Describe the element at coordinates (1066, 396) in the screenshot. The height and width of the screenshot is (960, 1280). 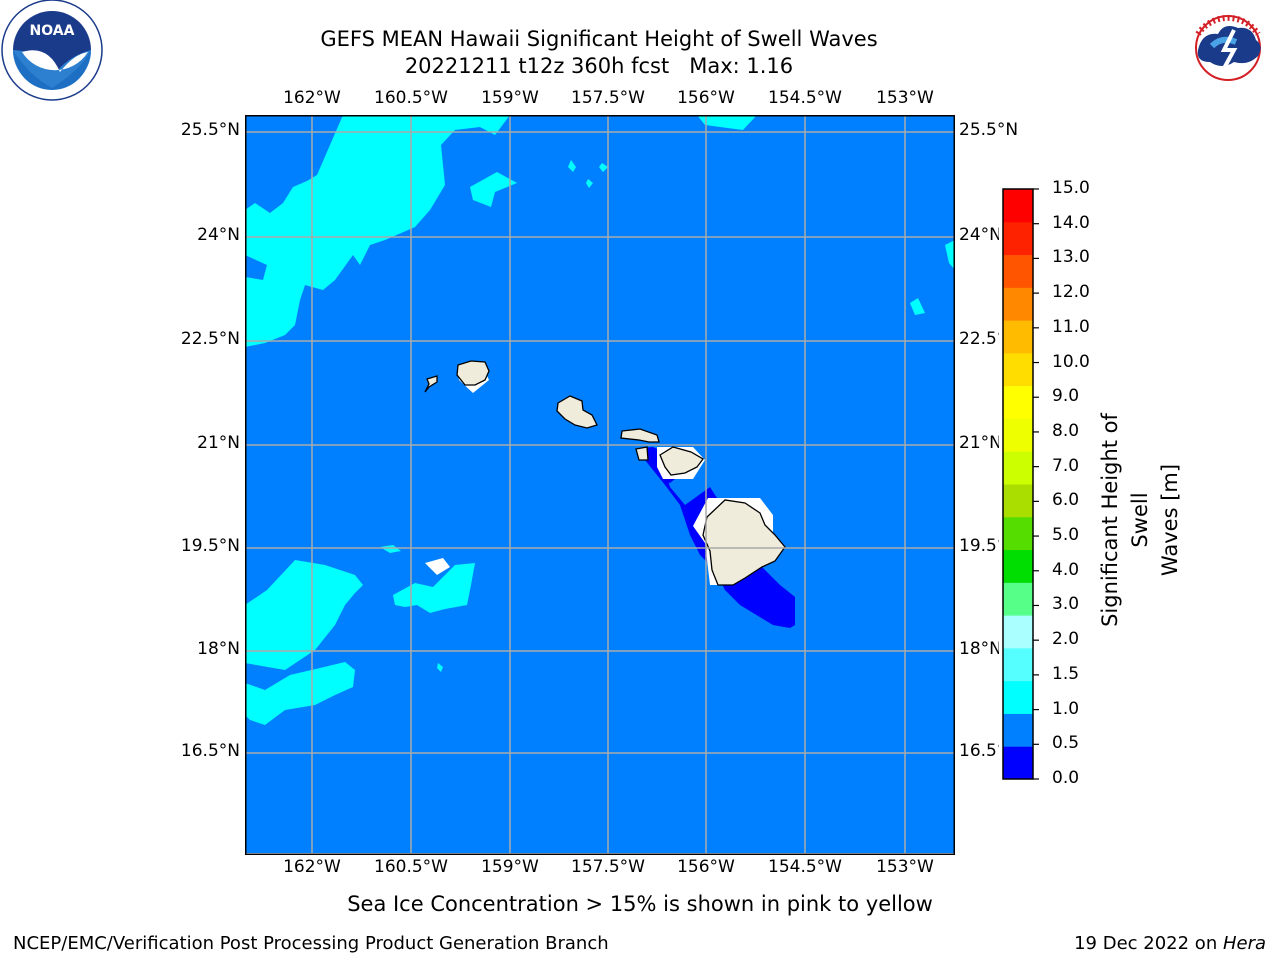
I see `colorbar-tick-label: 9.0` at that location.